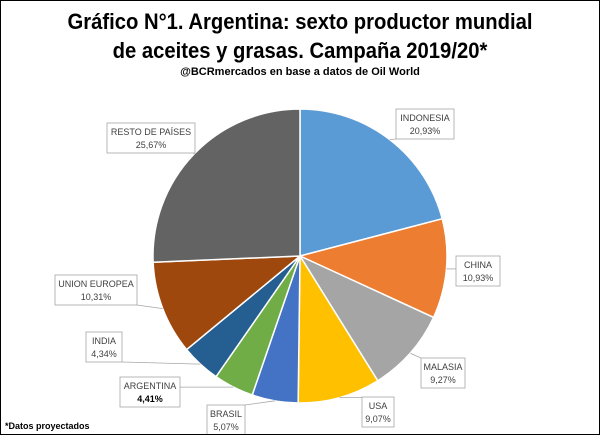 This screenshot has width=600, height=435. Describe the element at coordinates (161, 363) in the screenshot. I see `leader-line-india` at that location.